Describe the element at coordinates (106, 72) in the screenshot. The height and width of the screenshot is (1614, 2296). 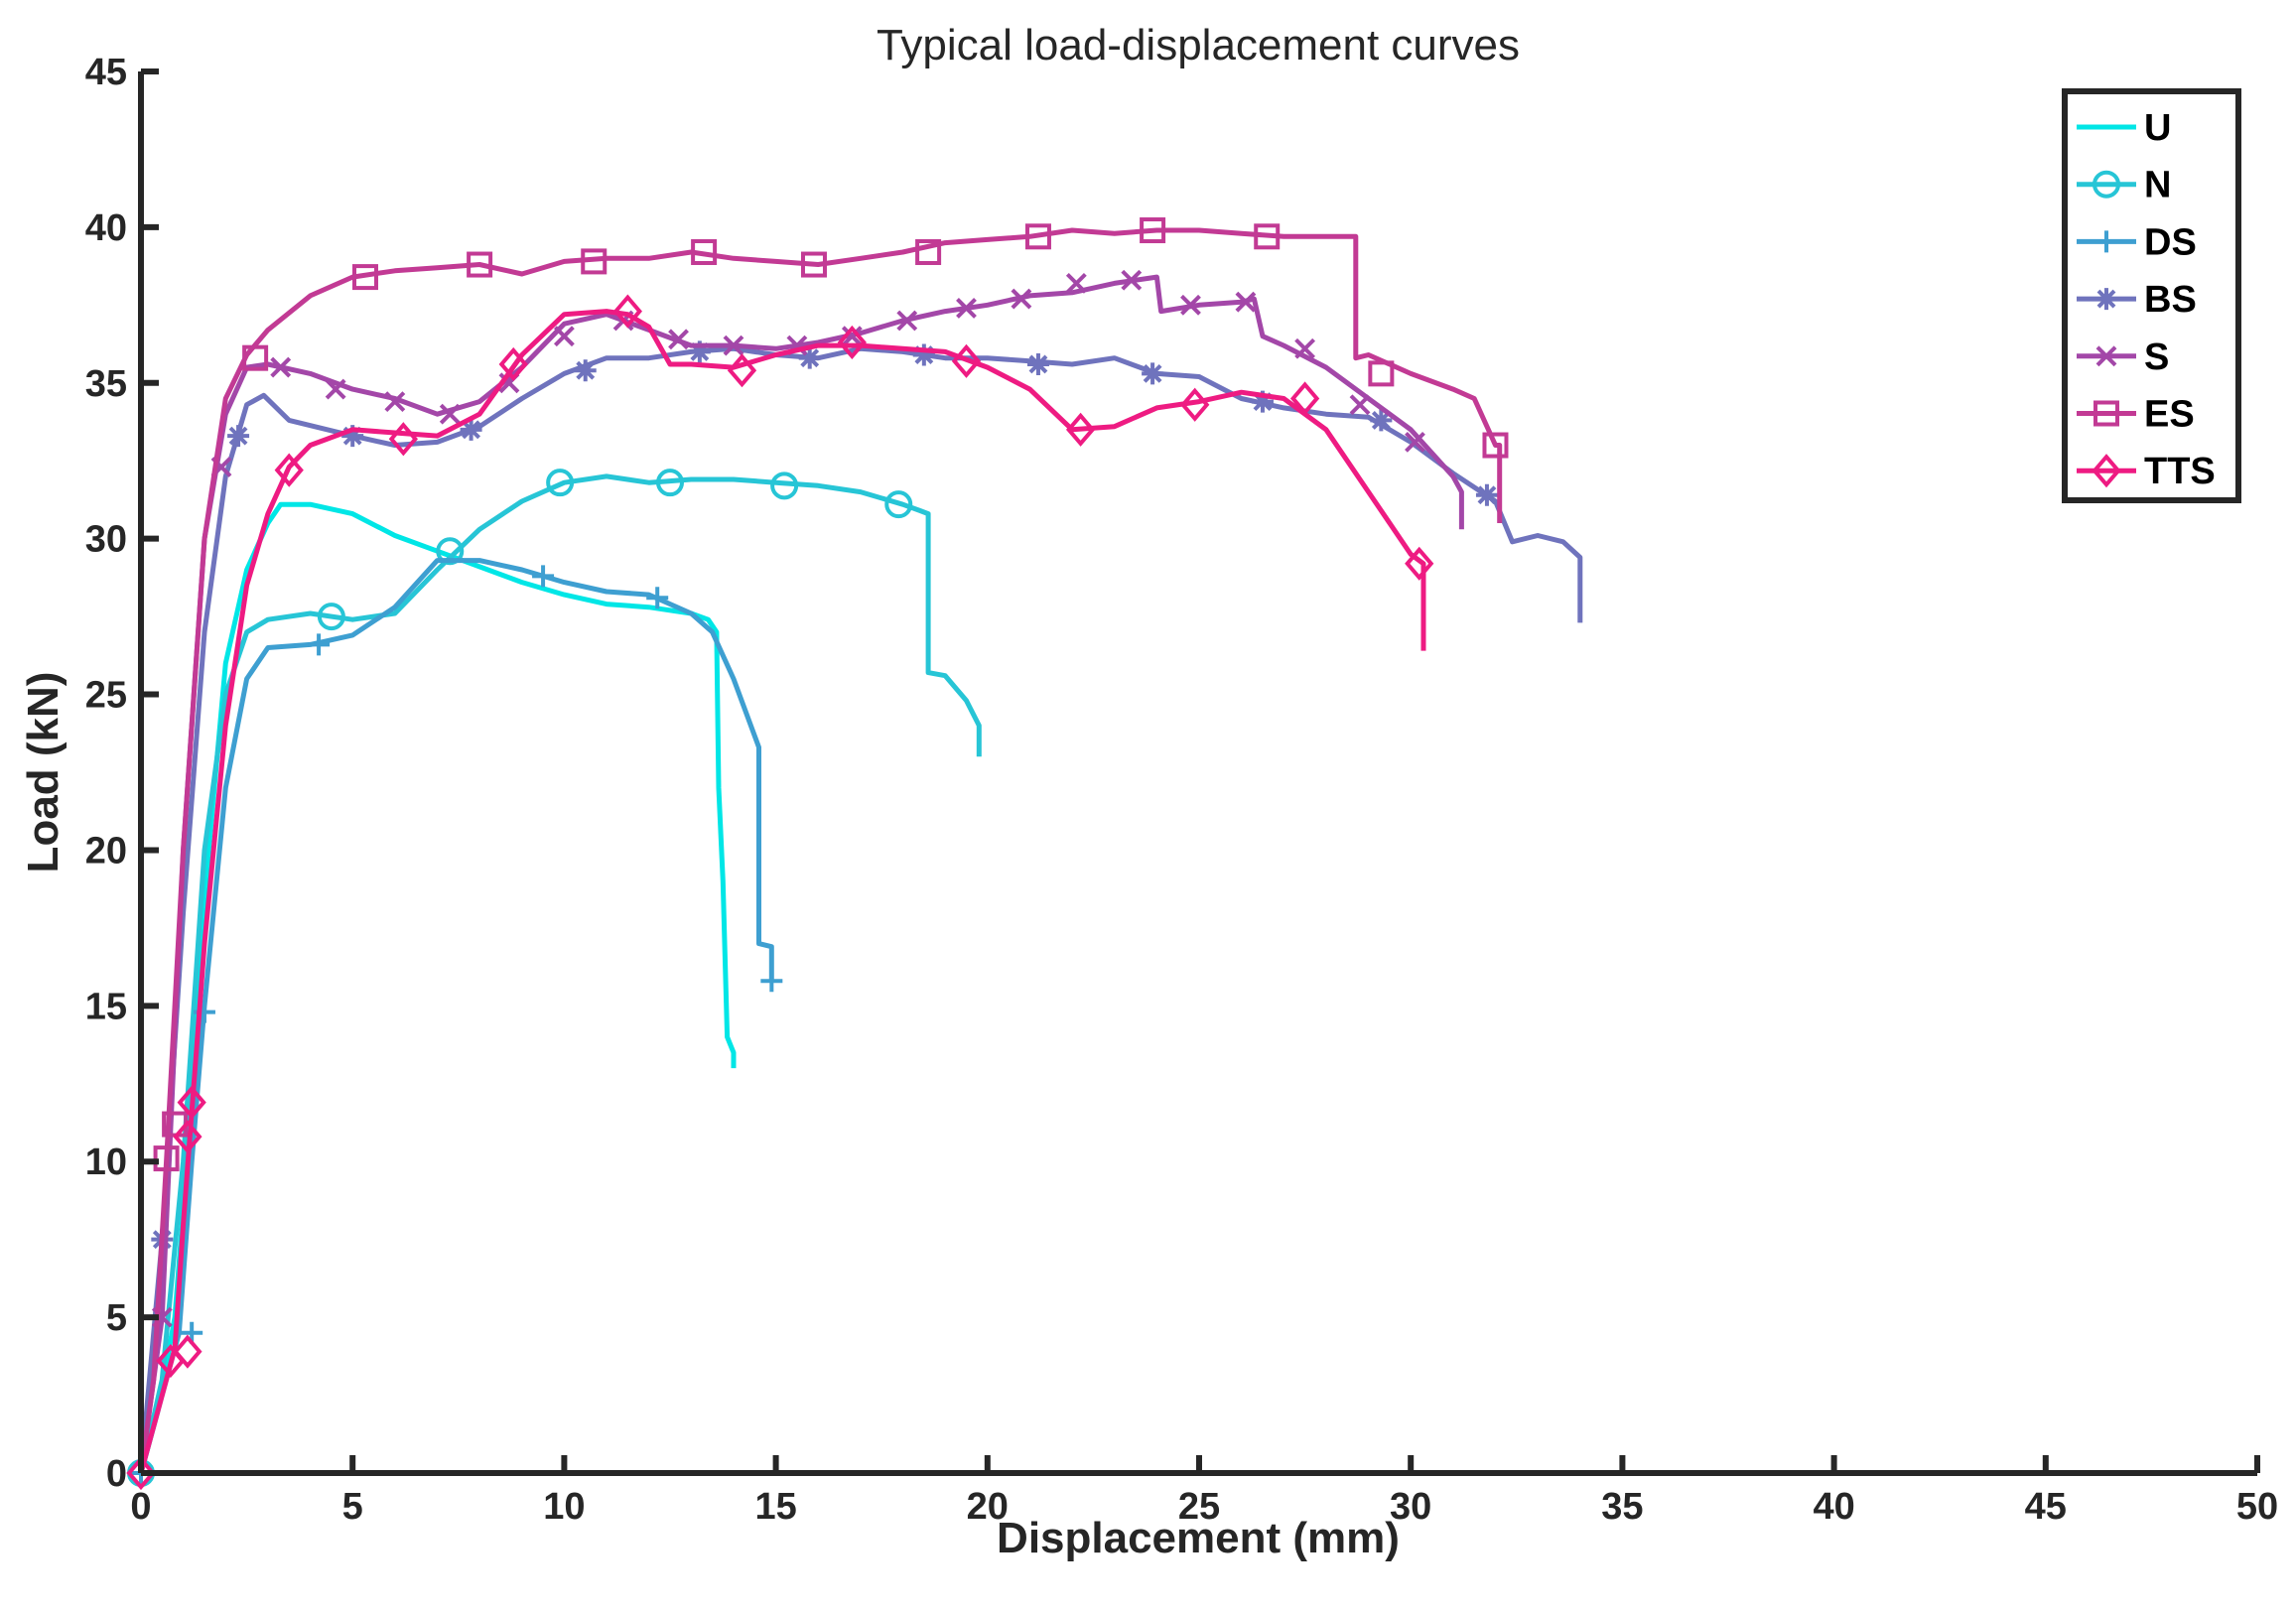
I see `y-tick-label: 45` at that location.